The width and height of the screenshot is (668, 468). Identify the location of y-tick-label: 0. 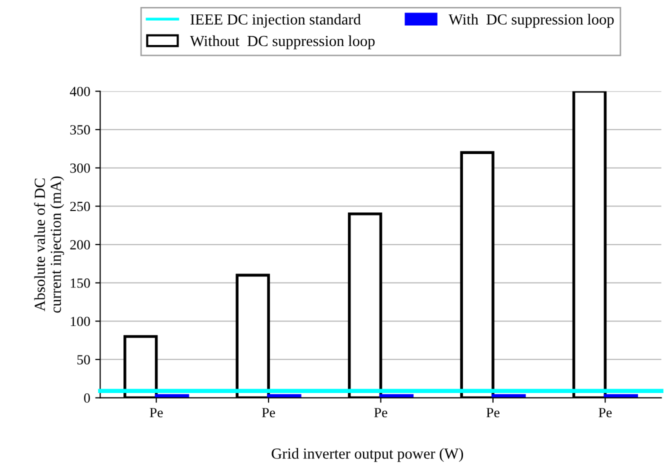
(87, 398).